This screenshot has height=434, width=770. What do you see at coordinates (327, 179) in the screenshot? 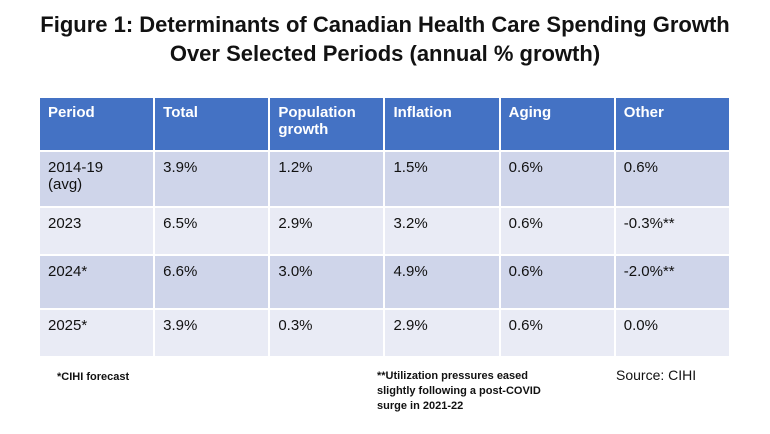
I see `table-cell: 1.2%` at bounding box center [327, 179].